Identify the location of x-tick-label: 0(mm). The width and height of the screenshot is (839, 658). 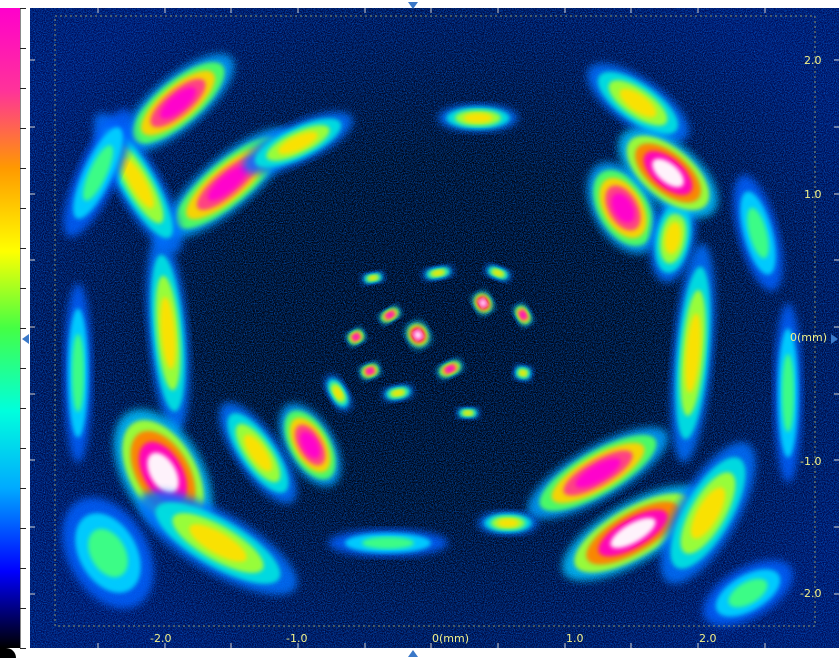
(451, 638).